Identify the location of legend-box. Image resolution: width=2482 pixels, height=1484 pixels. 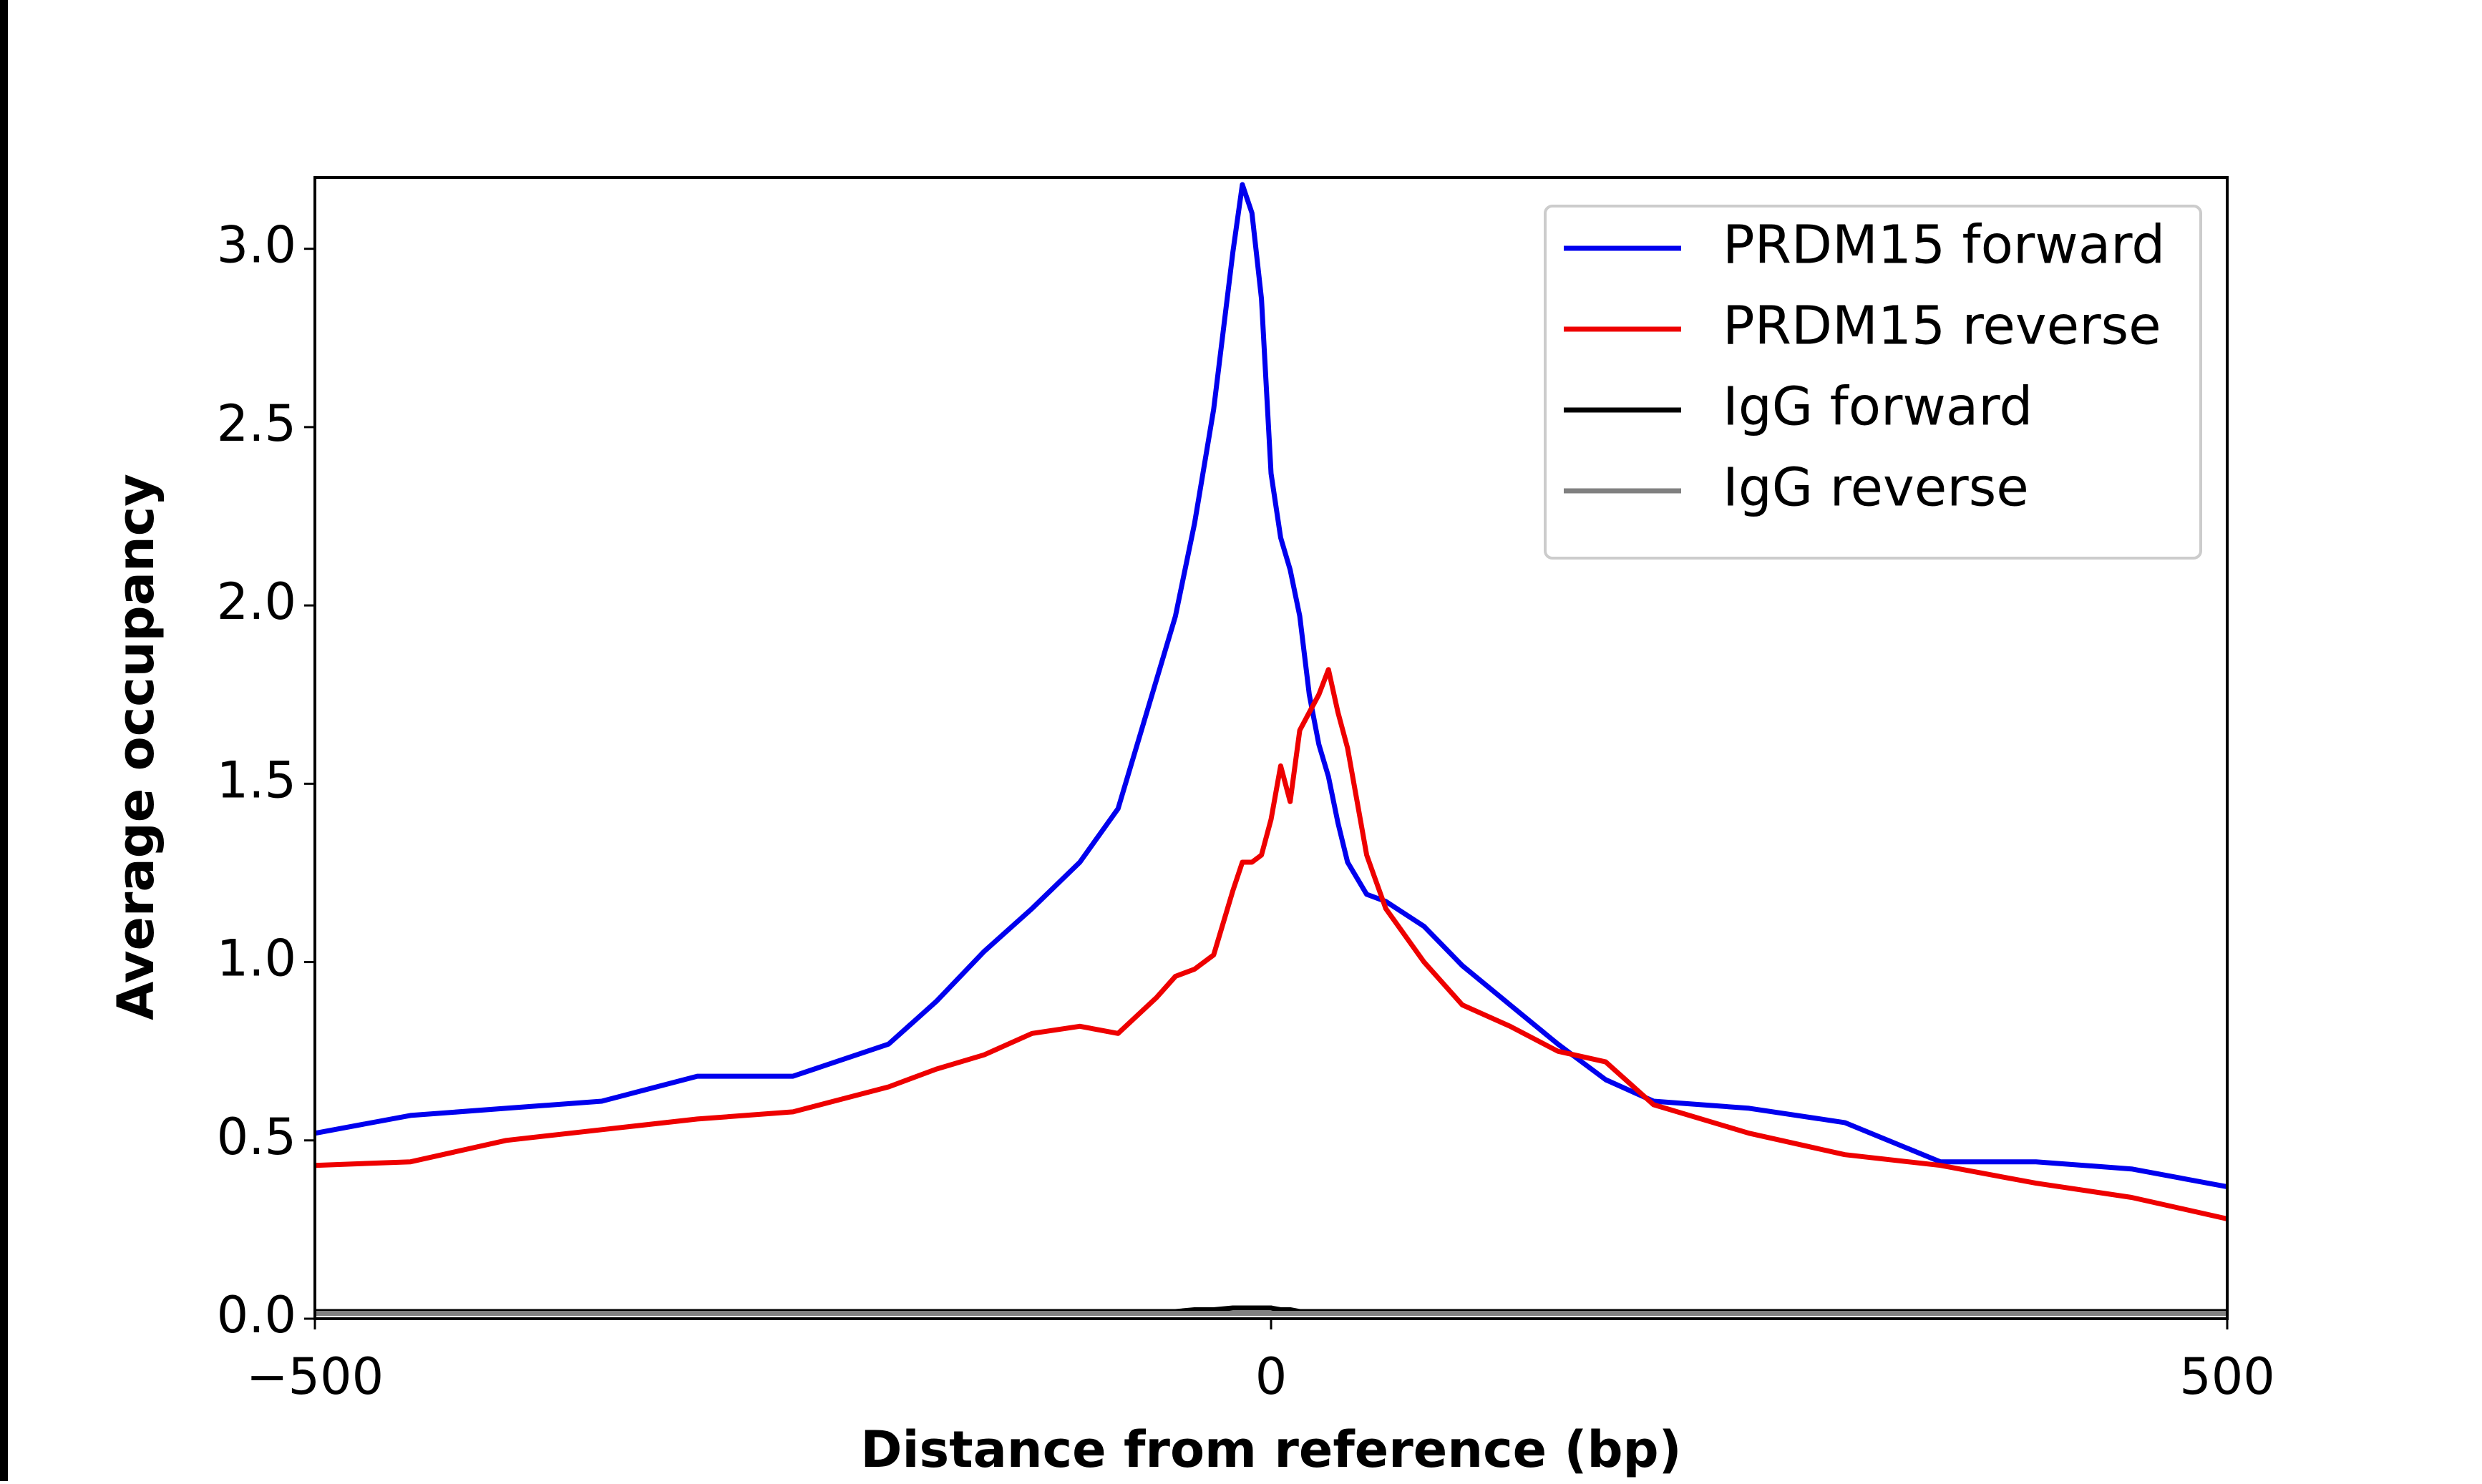
(1873, 382).